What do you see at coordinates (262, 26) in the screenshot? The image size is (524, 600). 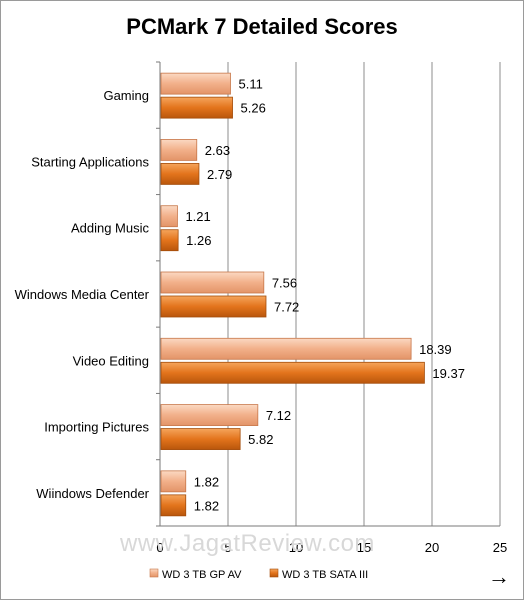 I see `chart-title: PCMark 7 Detailed Scores` at bounding box center [262, 26].